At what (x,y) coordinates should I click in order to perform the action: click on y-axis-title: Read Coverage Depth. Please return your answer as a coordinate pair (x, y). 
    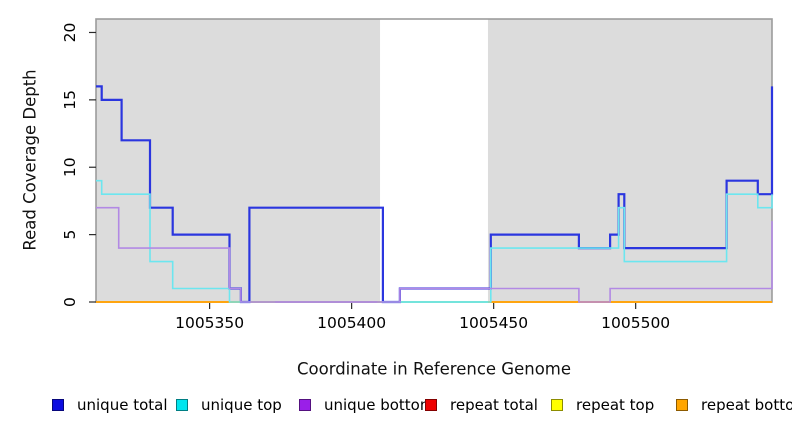
    Looking at the image, I should click on (30, 160).